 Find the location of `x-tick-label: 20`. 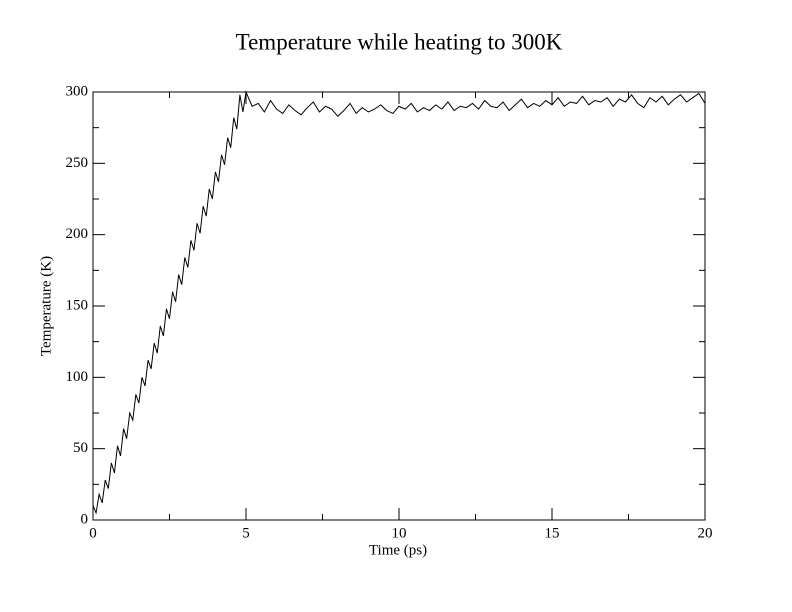

x-tick-label: 20 is located at coordinates (705, 533).